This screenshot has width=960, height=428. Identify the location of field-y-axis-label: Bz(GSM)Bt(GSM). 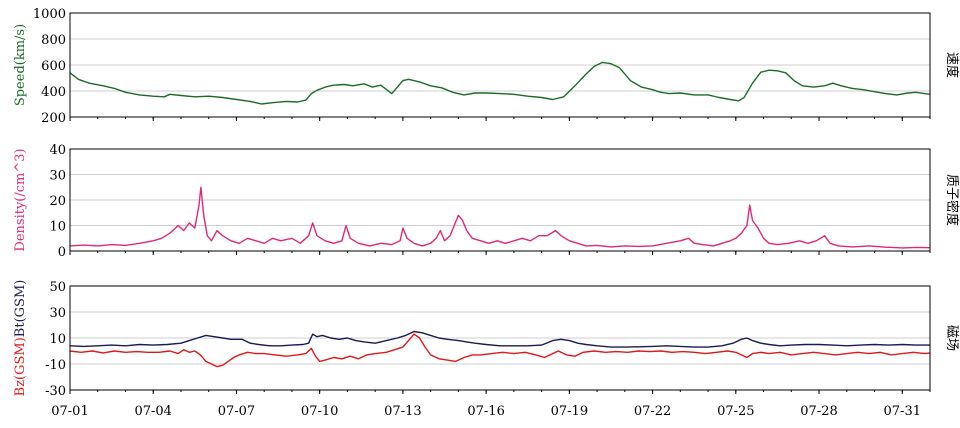
(20, 338).